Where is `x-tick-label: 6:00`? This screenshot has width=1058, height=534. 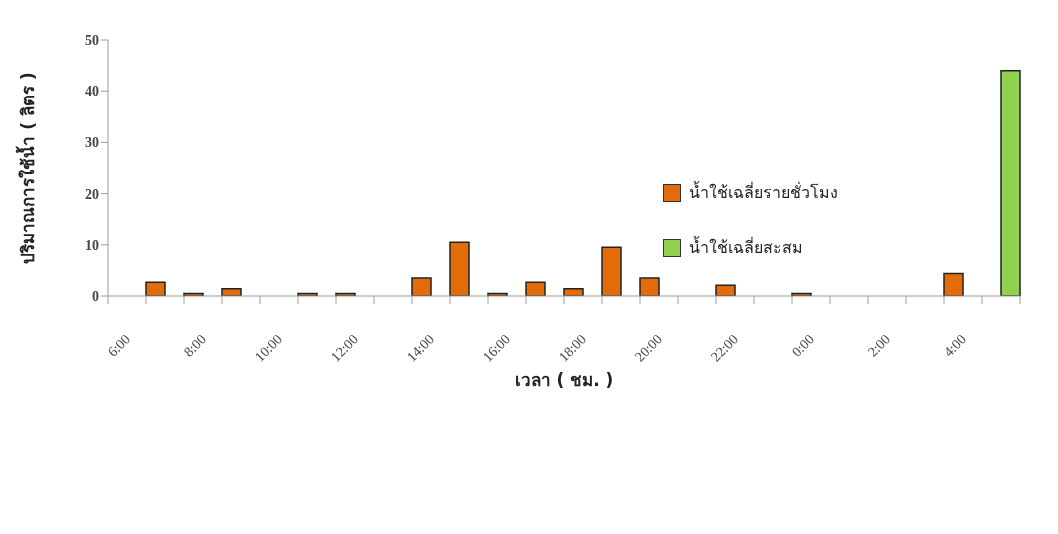
x-tick-label: 6:00 is located at coordinates (119, 345).